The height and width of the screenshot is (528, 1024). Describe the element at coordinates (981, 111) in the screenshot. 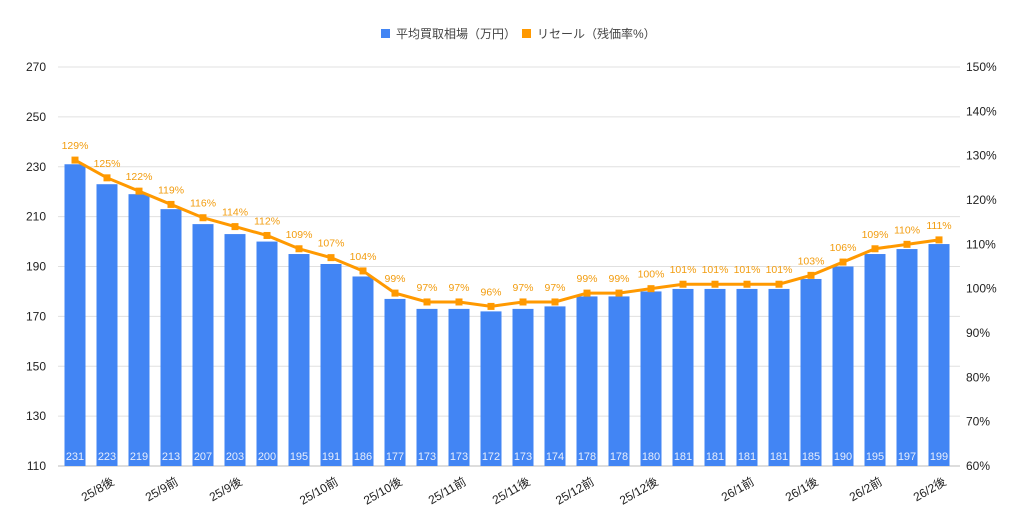

I see `y-right-tick: 140%` at that location.